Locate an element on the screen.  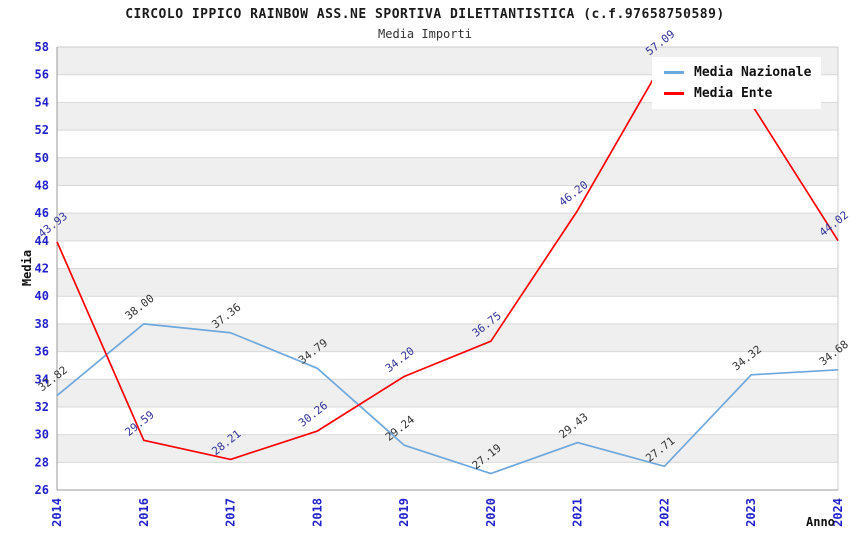
y-tick-label: 42 is located at coordinates (42, 269).